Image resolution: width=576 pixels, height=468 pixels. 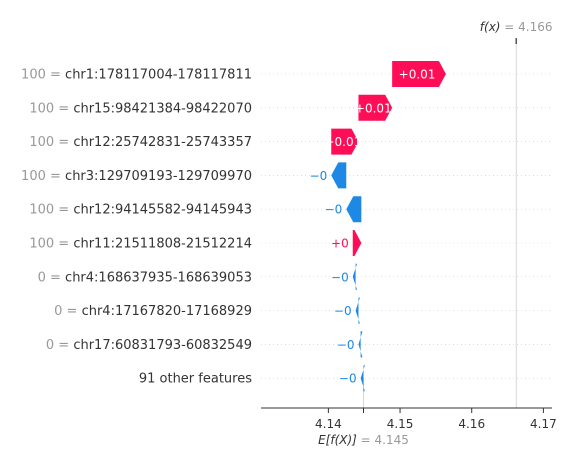 I want to click on feature-label: 100 = chr12:25742831-25743357, so click(x=140, y=142).